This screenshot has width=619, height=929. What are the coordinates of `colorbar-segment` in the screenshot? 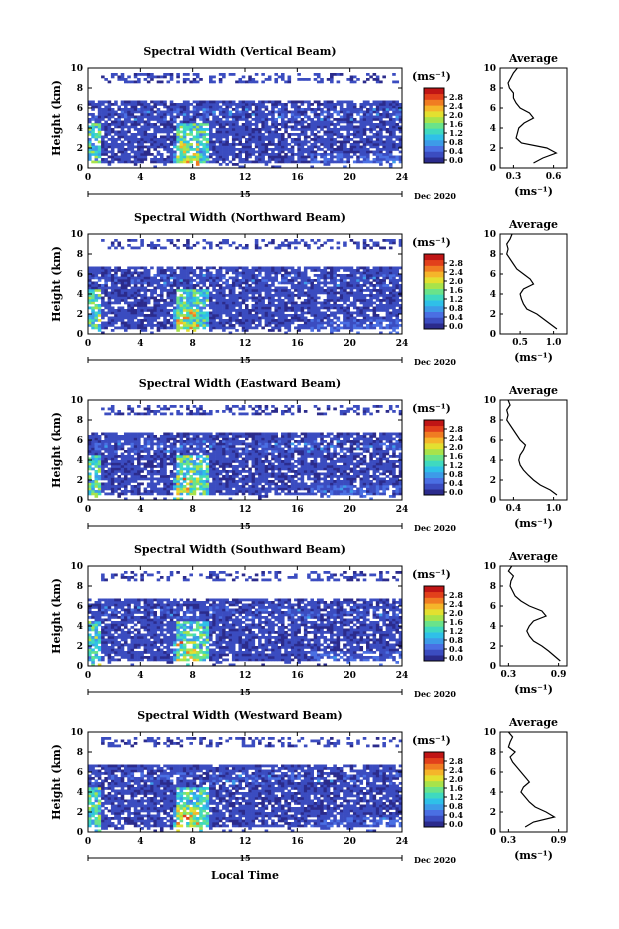 It's located at (434, 297).